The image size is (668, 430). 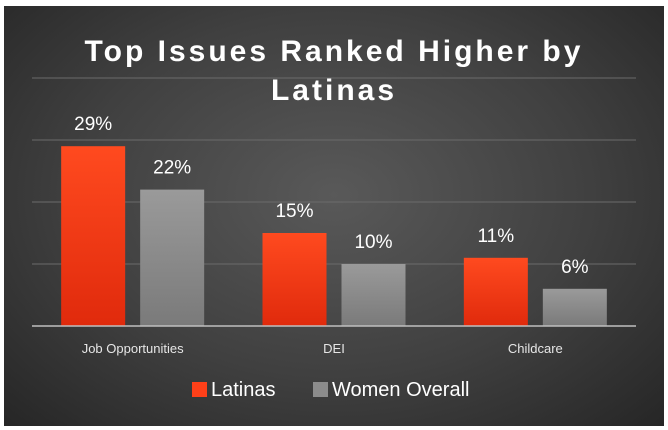 I want to click on chart-title-line-1: Top Issues Ranked Higher by, so click(x=334, y=51).